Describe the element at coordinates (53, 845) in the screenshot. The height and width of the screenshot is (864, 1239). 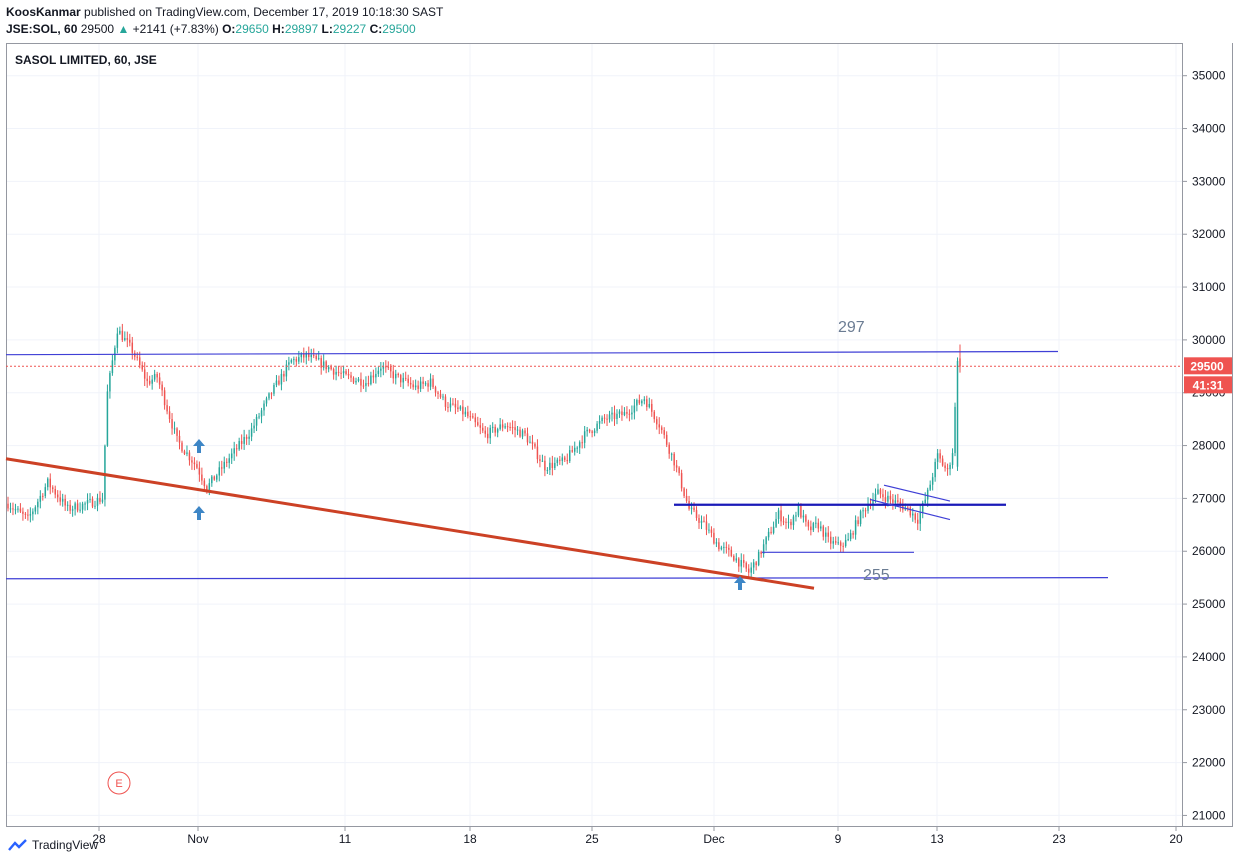
I see `tradingview-logo: TradingView` at that location.